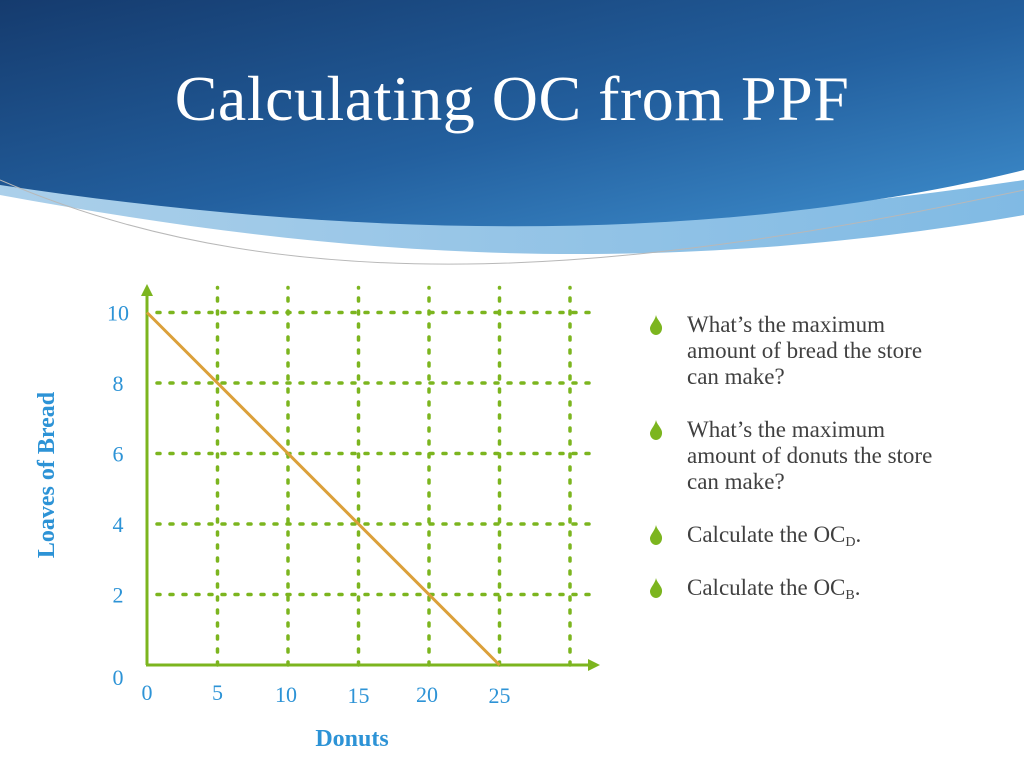  Describe the element at coordinates (359, 695) in the screenshot. I see `x-tick-label: 15` at that location.